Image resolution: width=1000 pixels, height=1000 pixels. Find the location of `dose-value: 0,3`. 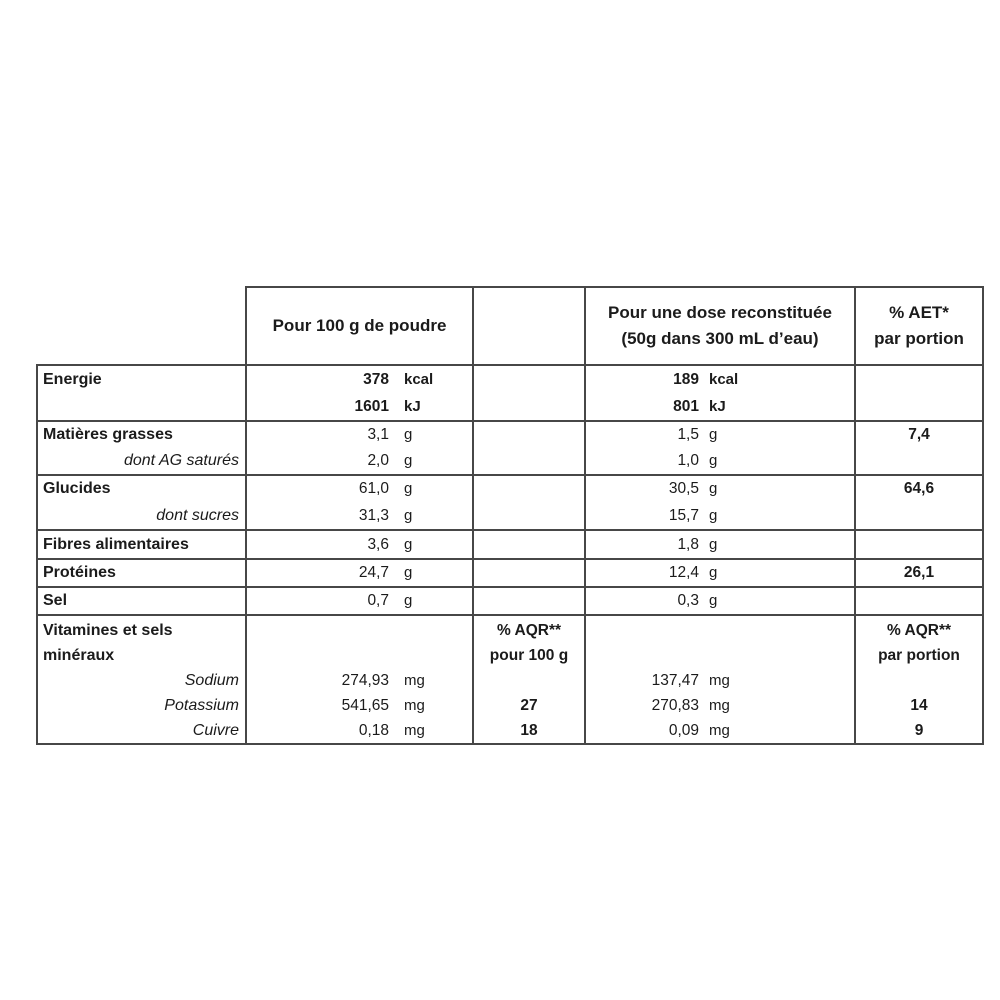

dose-value: 0,3 is located at coordinates (688, 600).